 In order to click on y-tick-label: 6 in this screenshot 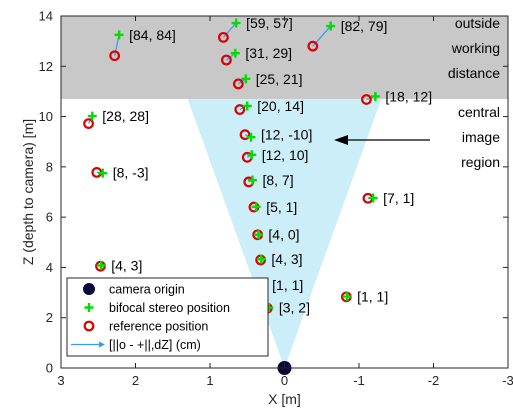, I will do `click(49, 217)`.